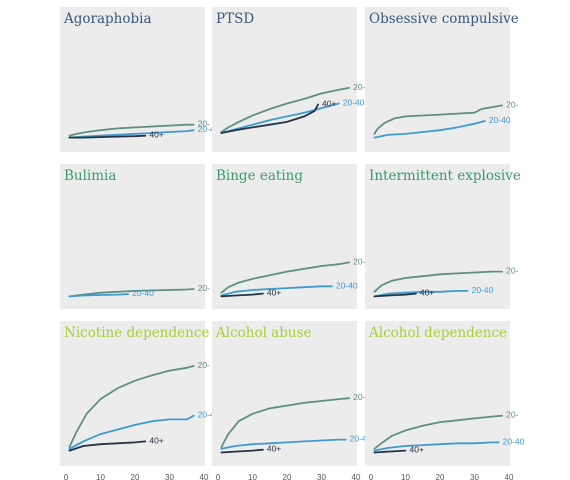  I want to click on panel-title: Agoraphobia, so click(107, 19).